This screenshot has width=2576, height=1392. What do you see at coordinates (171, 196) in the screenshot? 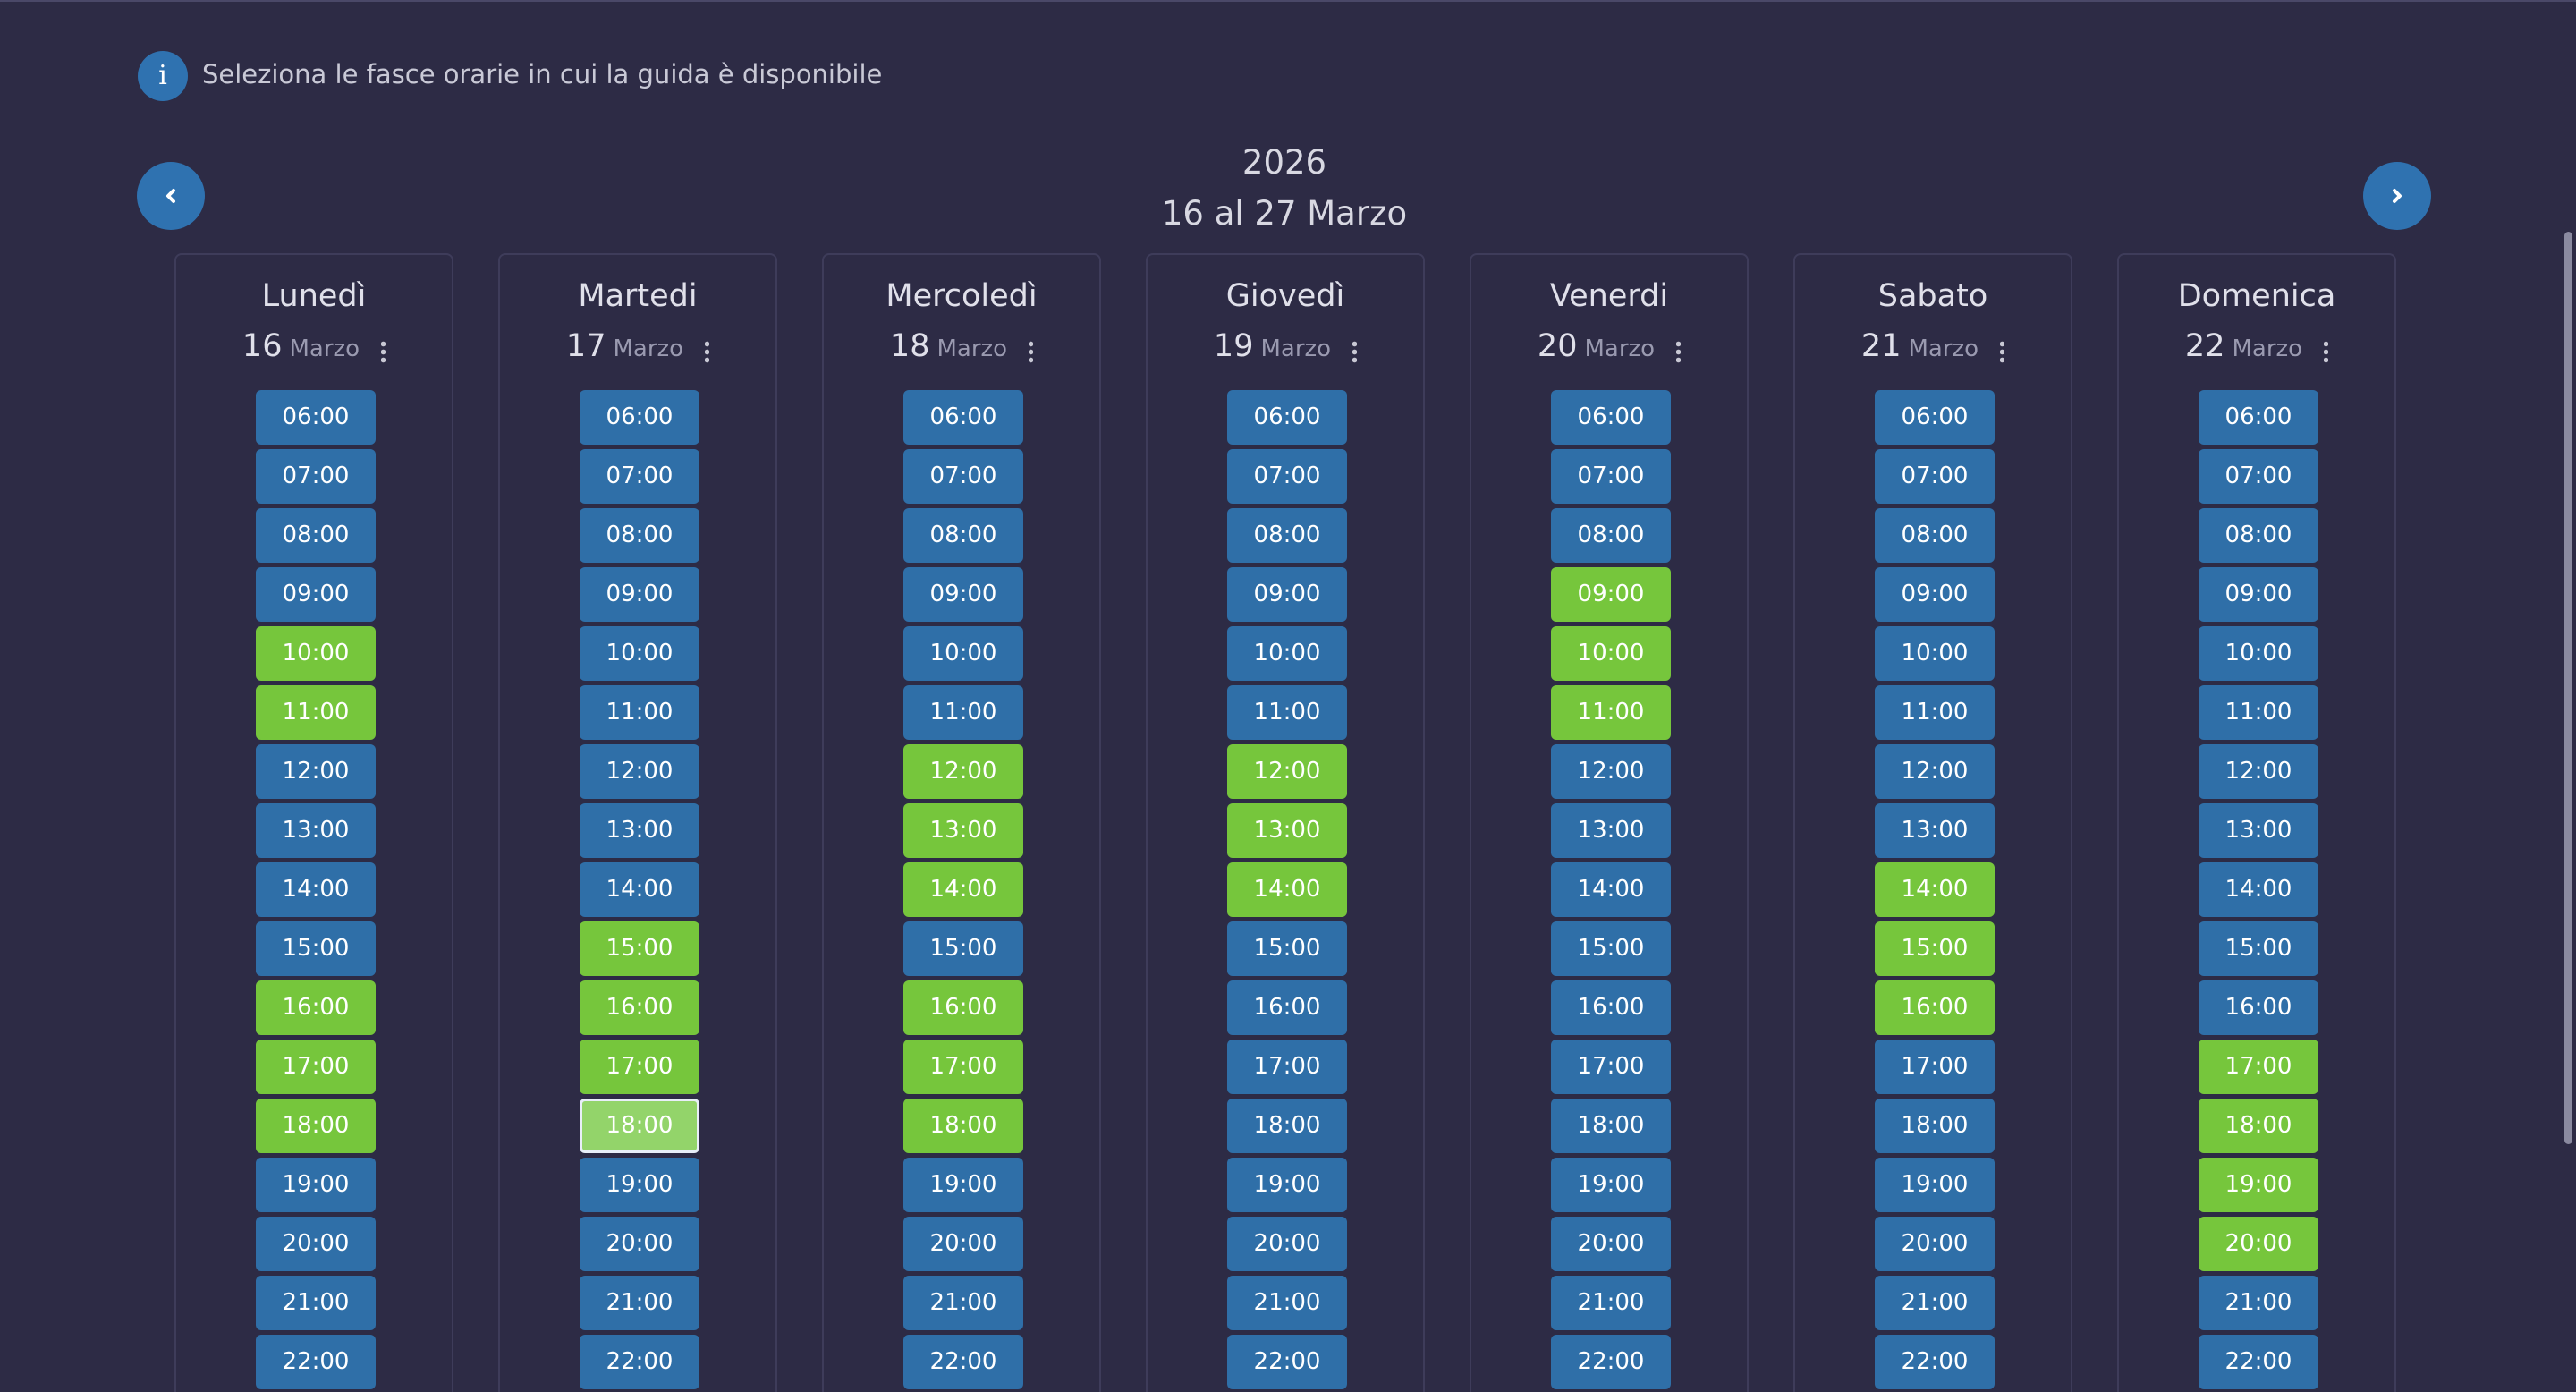
I see `prev-button` at bounding box center [171, 196].